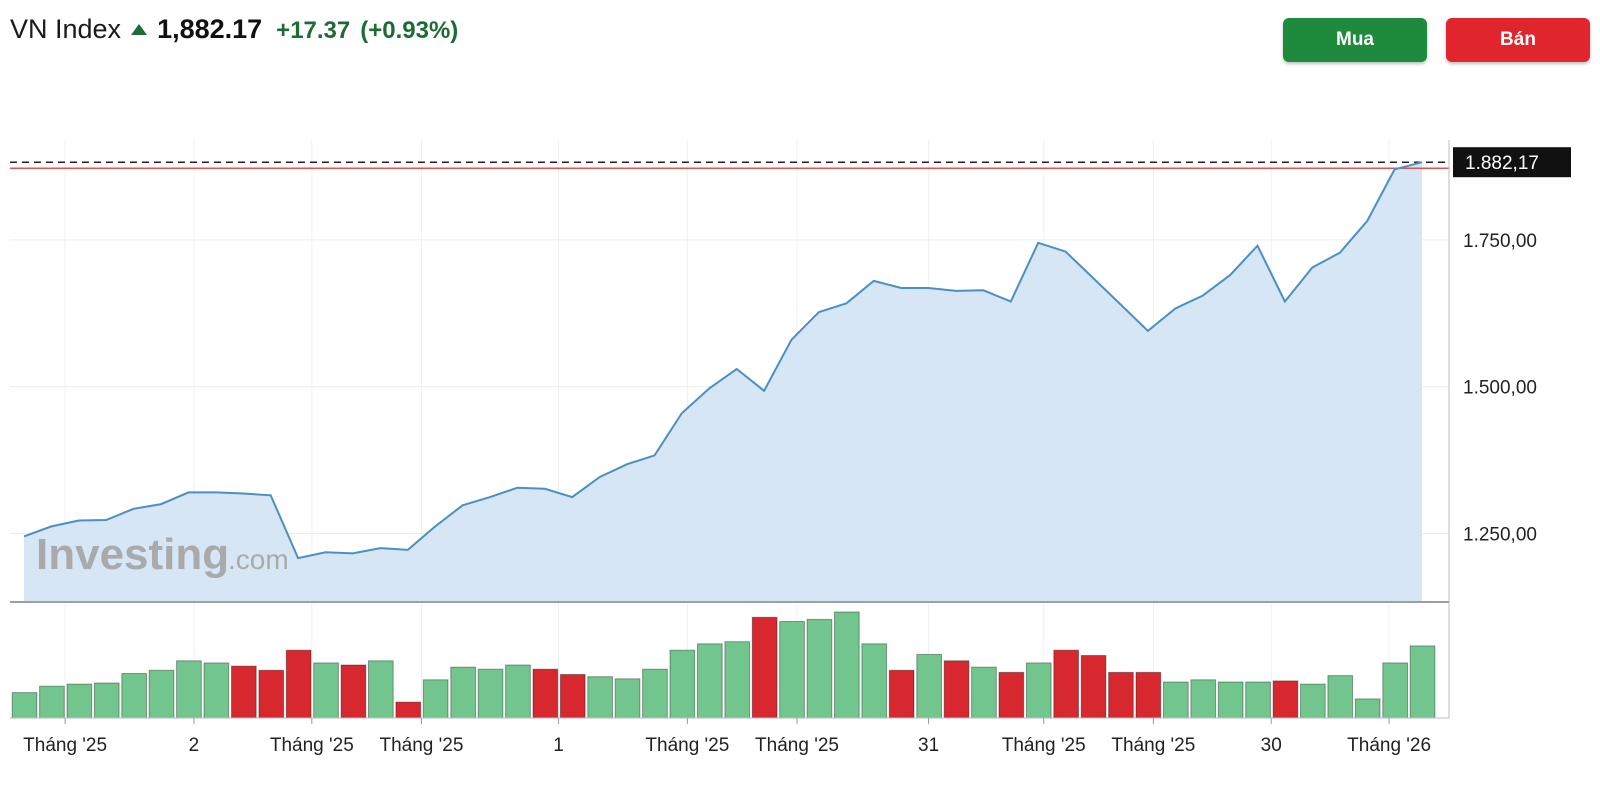 This screenshot has width=1600, height=789. I want to click on index-change-percent: (+0.93%), so click(409, 30).